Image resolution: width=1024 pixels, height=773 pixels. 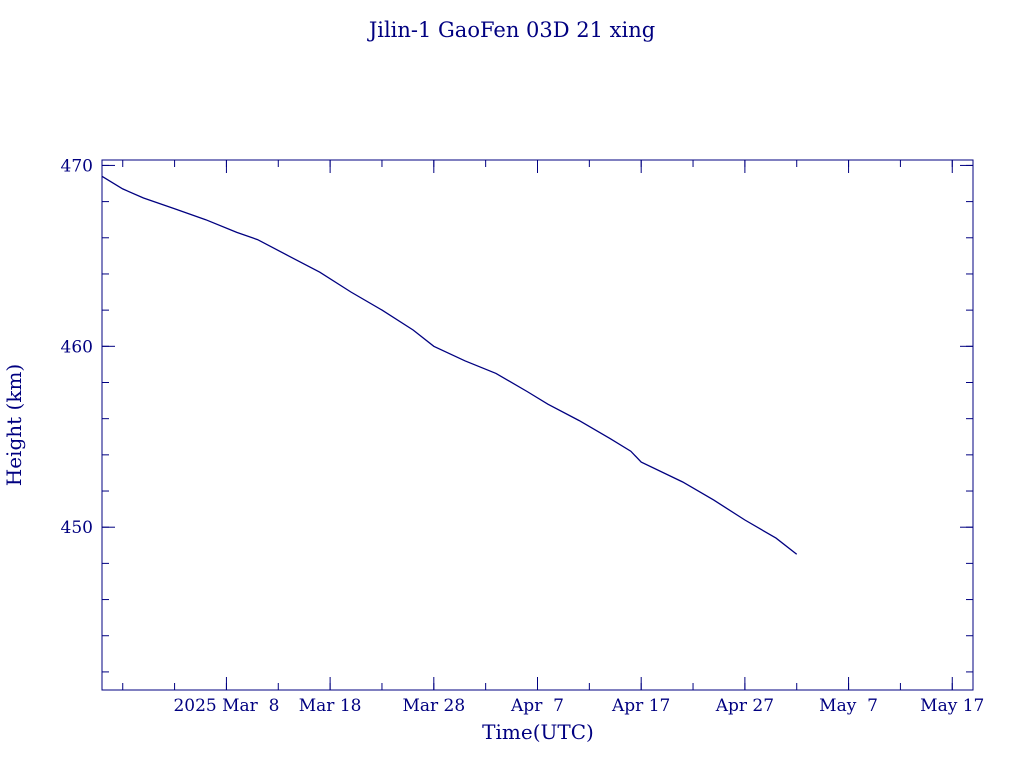 What do you see at coordinates (952, 706) in the screenshot?
I see `x-tick-label: May 17` at bounding box center [952, 706].